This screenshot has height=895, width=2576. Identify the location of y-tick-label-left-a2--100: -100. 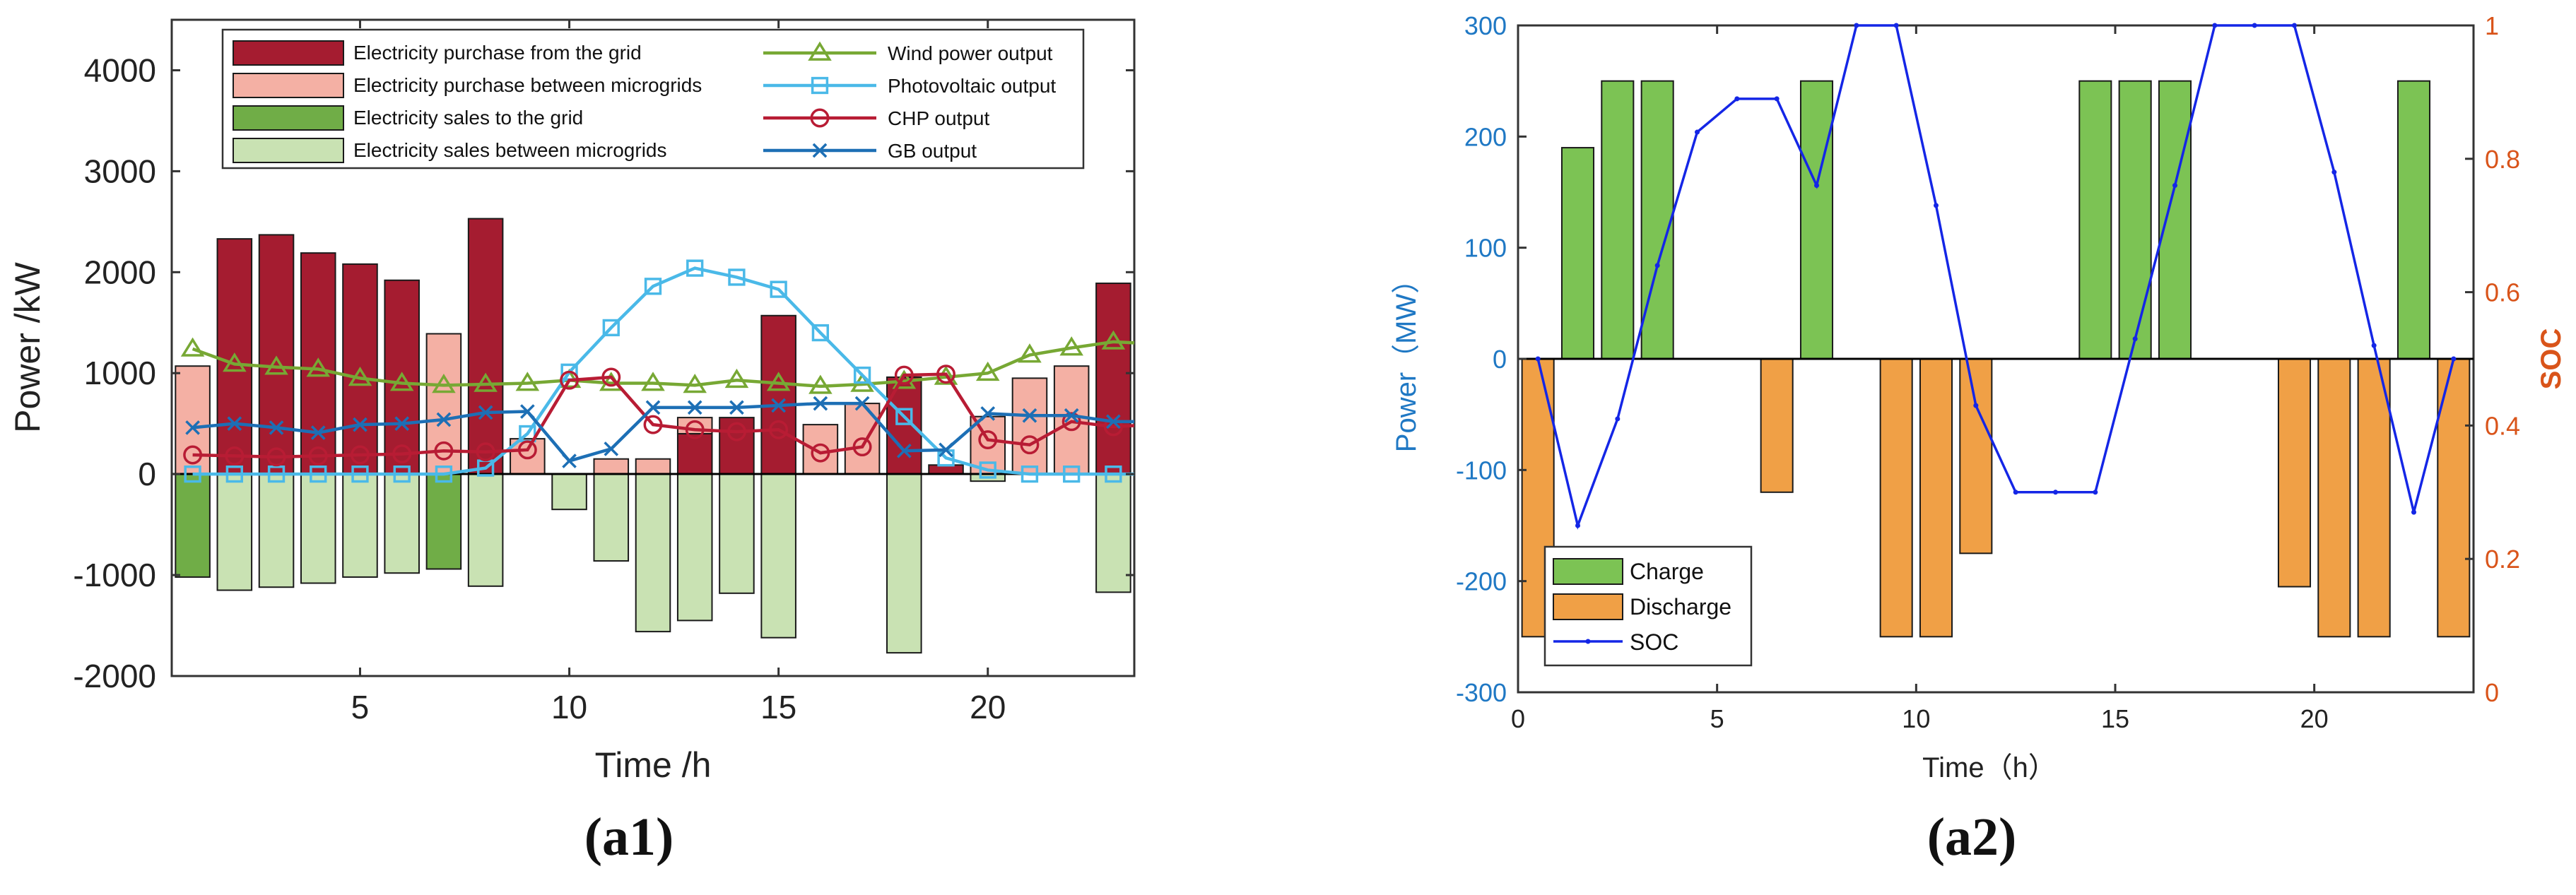
(1481, 470).